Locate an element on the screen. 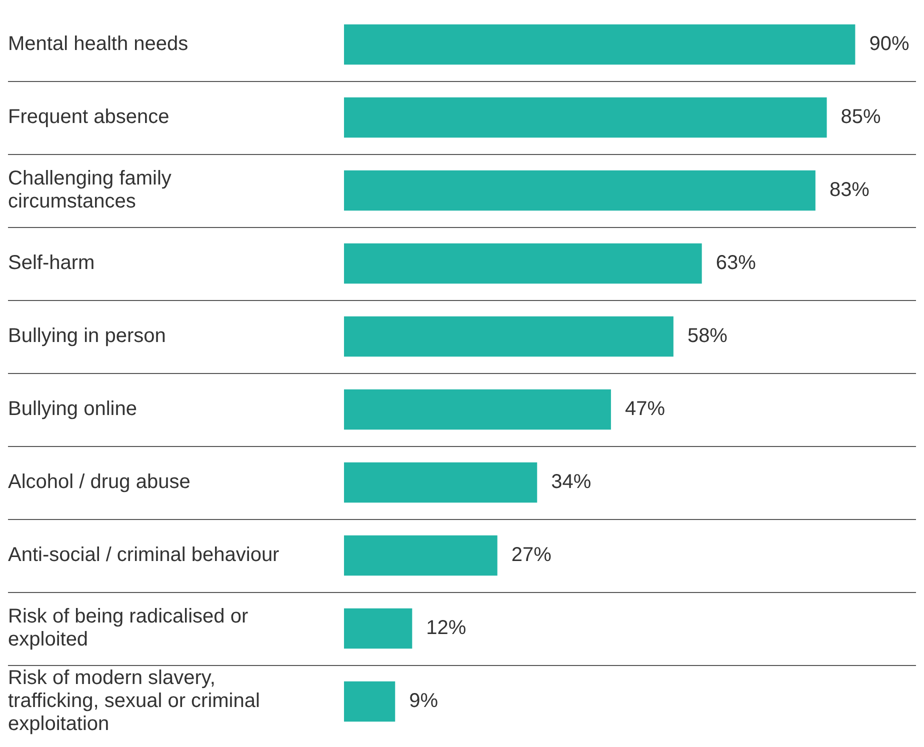 The image size is (924, 747). data-label: 34% is located at coordinates (571, 482).